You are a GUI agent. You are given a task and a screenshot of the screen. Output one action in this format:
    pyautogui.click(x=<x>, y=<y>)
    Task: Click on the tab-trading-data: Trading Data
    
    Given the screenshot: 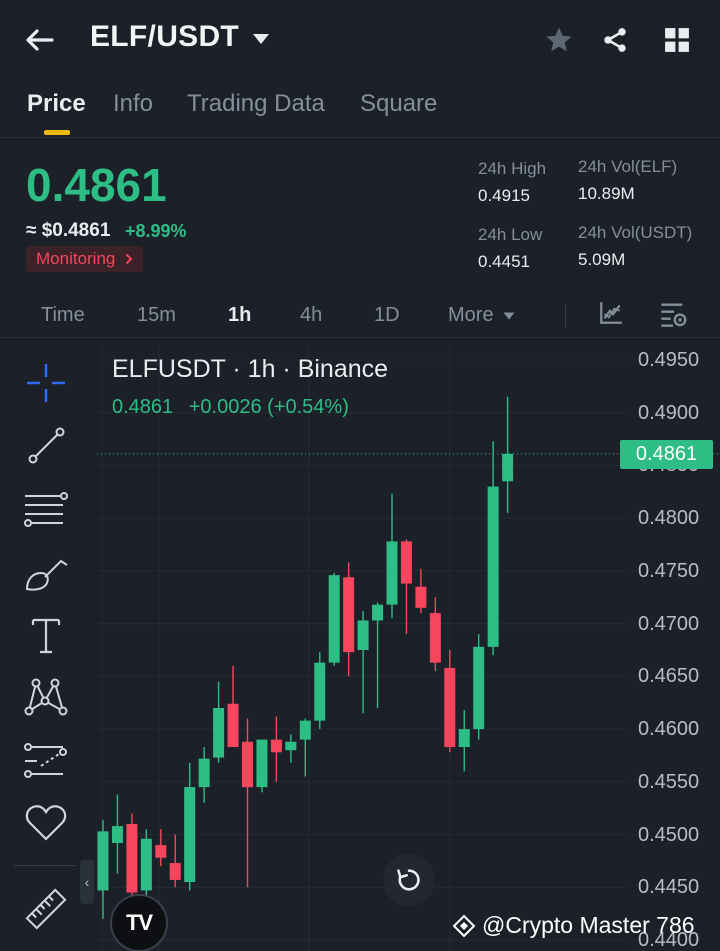 What is the action you would take?
    pyautogui.click(x=256, y=103)
    